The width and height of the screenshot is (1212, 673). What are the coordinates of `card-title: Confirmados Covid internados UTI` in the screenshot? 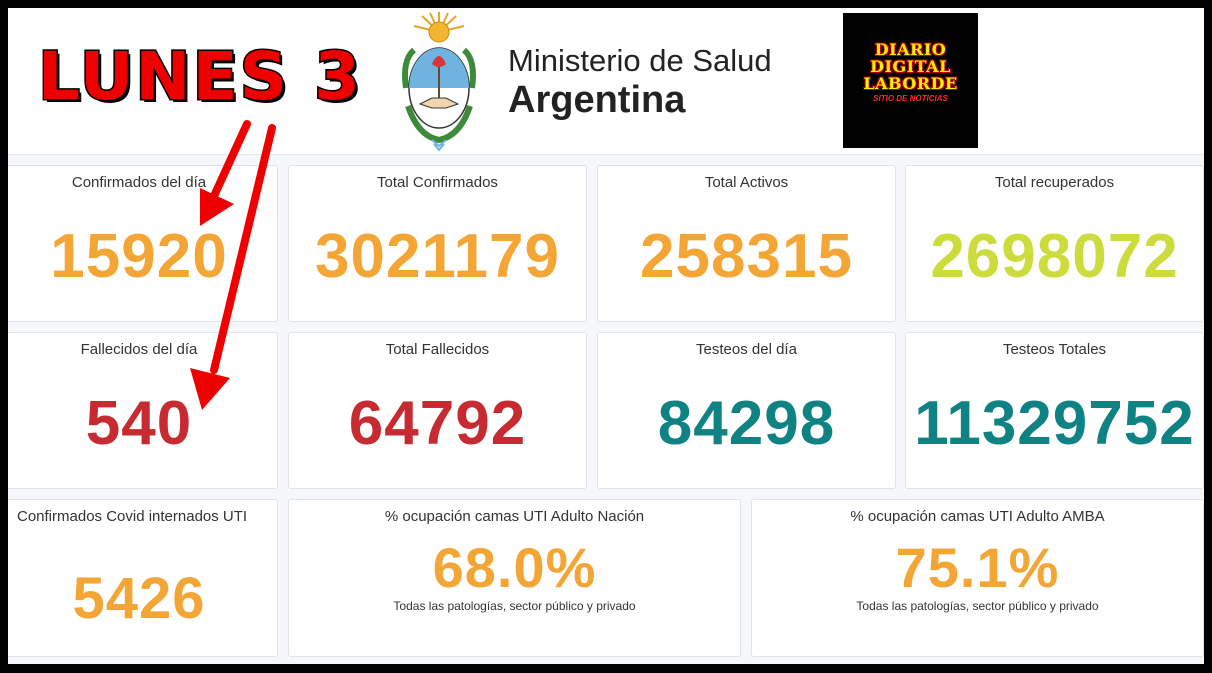 It's located at (132, 516).